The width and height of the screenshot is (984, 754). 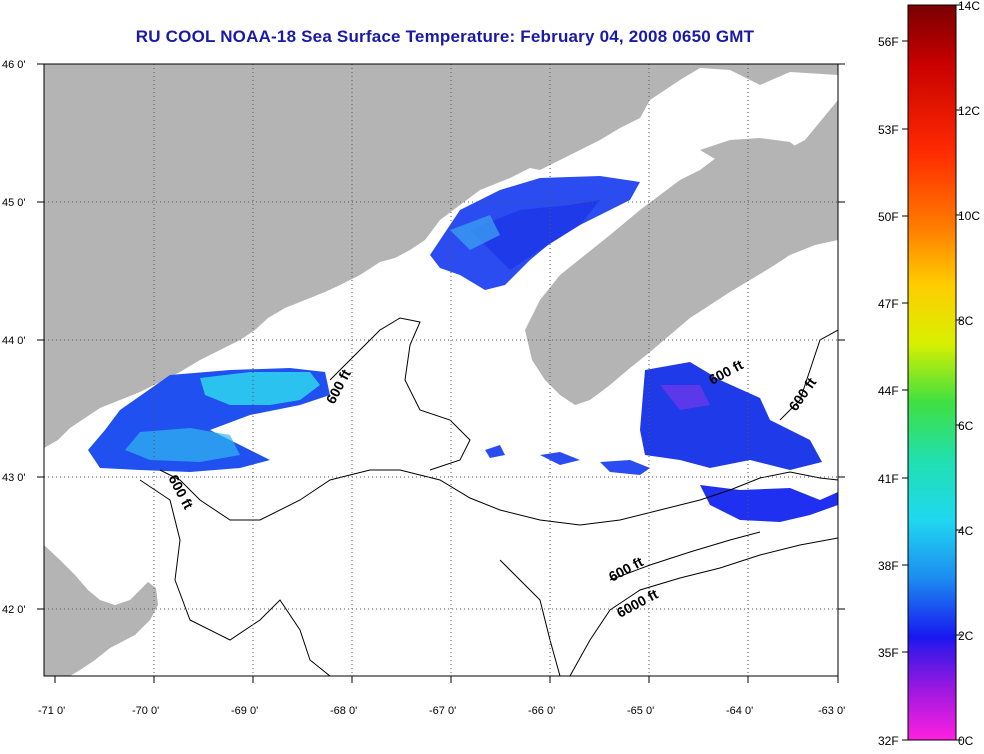 I want to click on colorbar-fahrenheit-label: 47F, so click(x=888, y=304).